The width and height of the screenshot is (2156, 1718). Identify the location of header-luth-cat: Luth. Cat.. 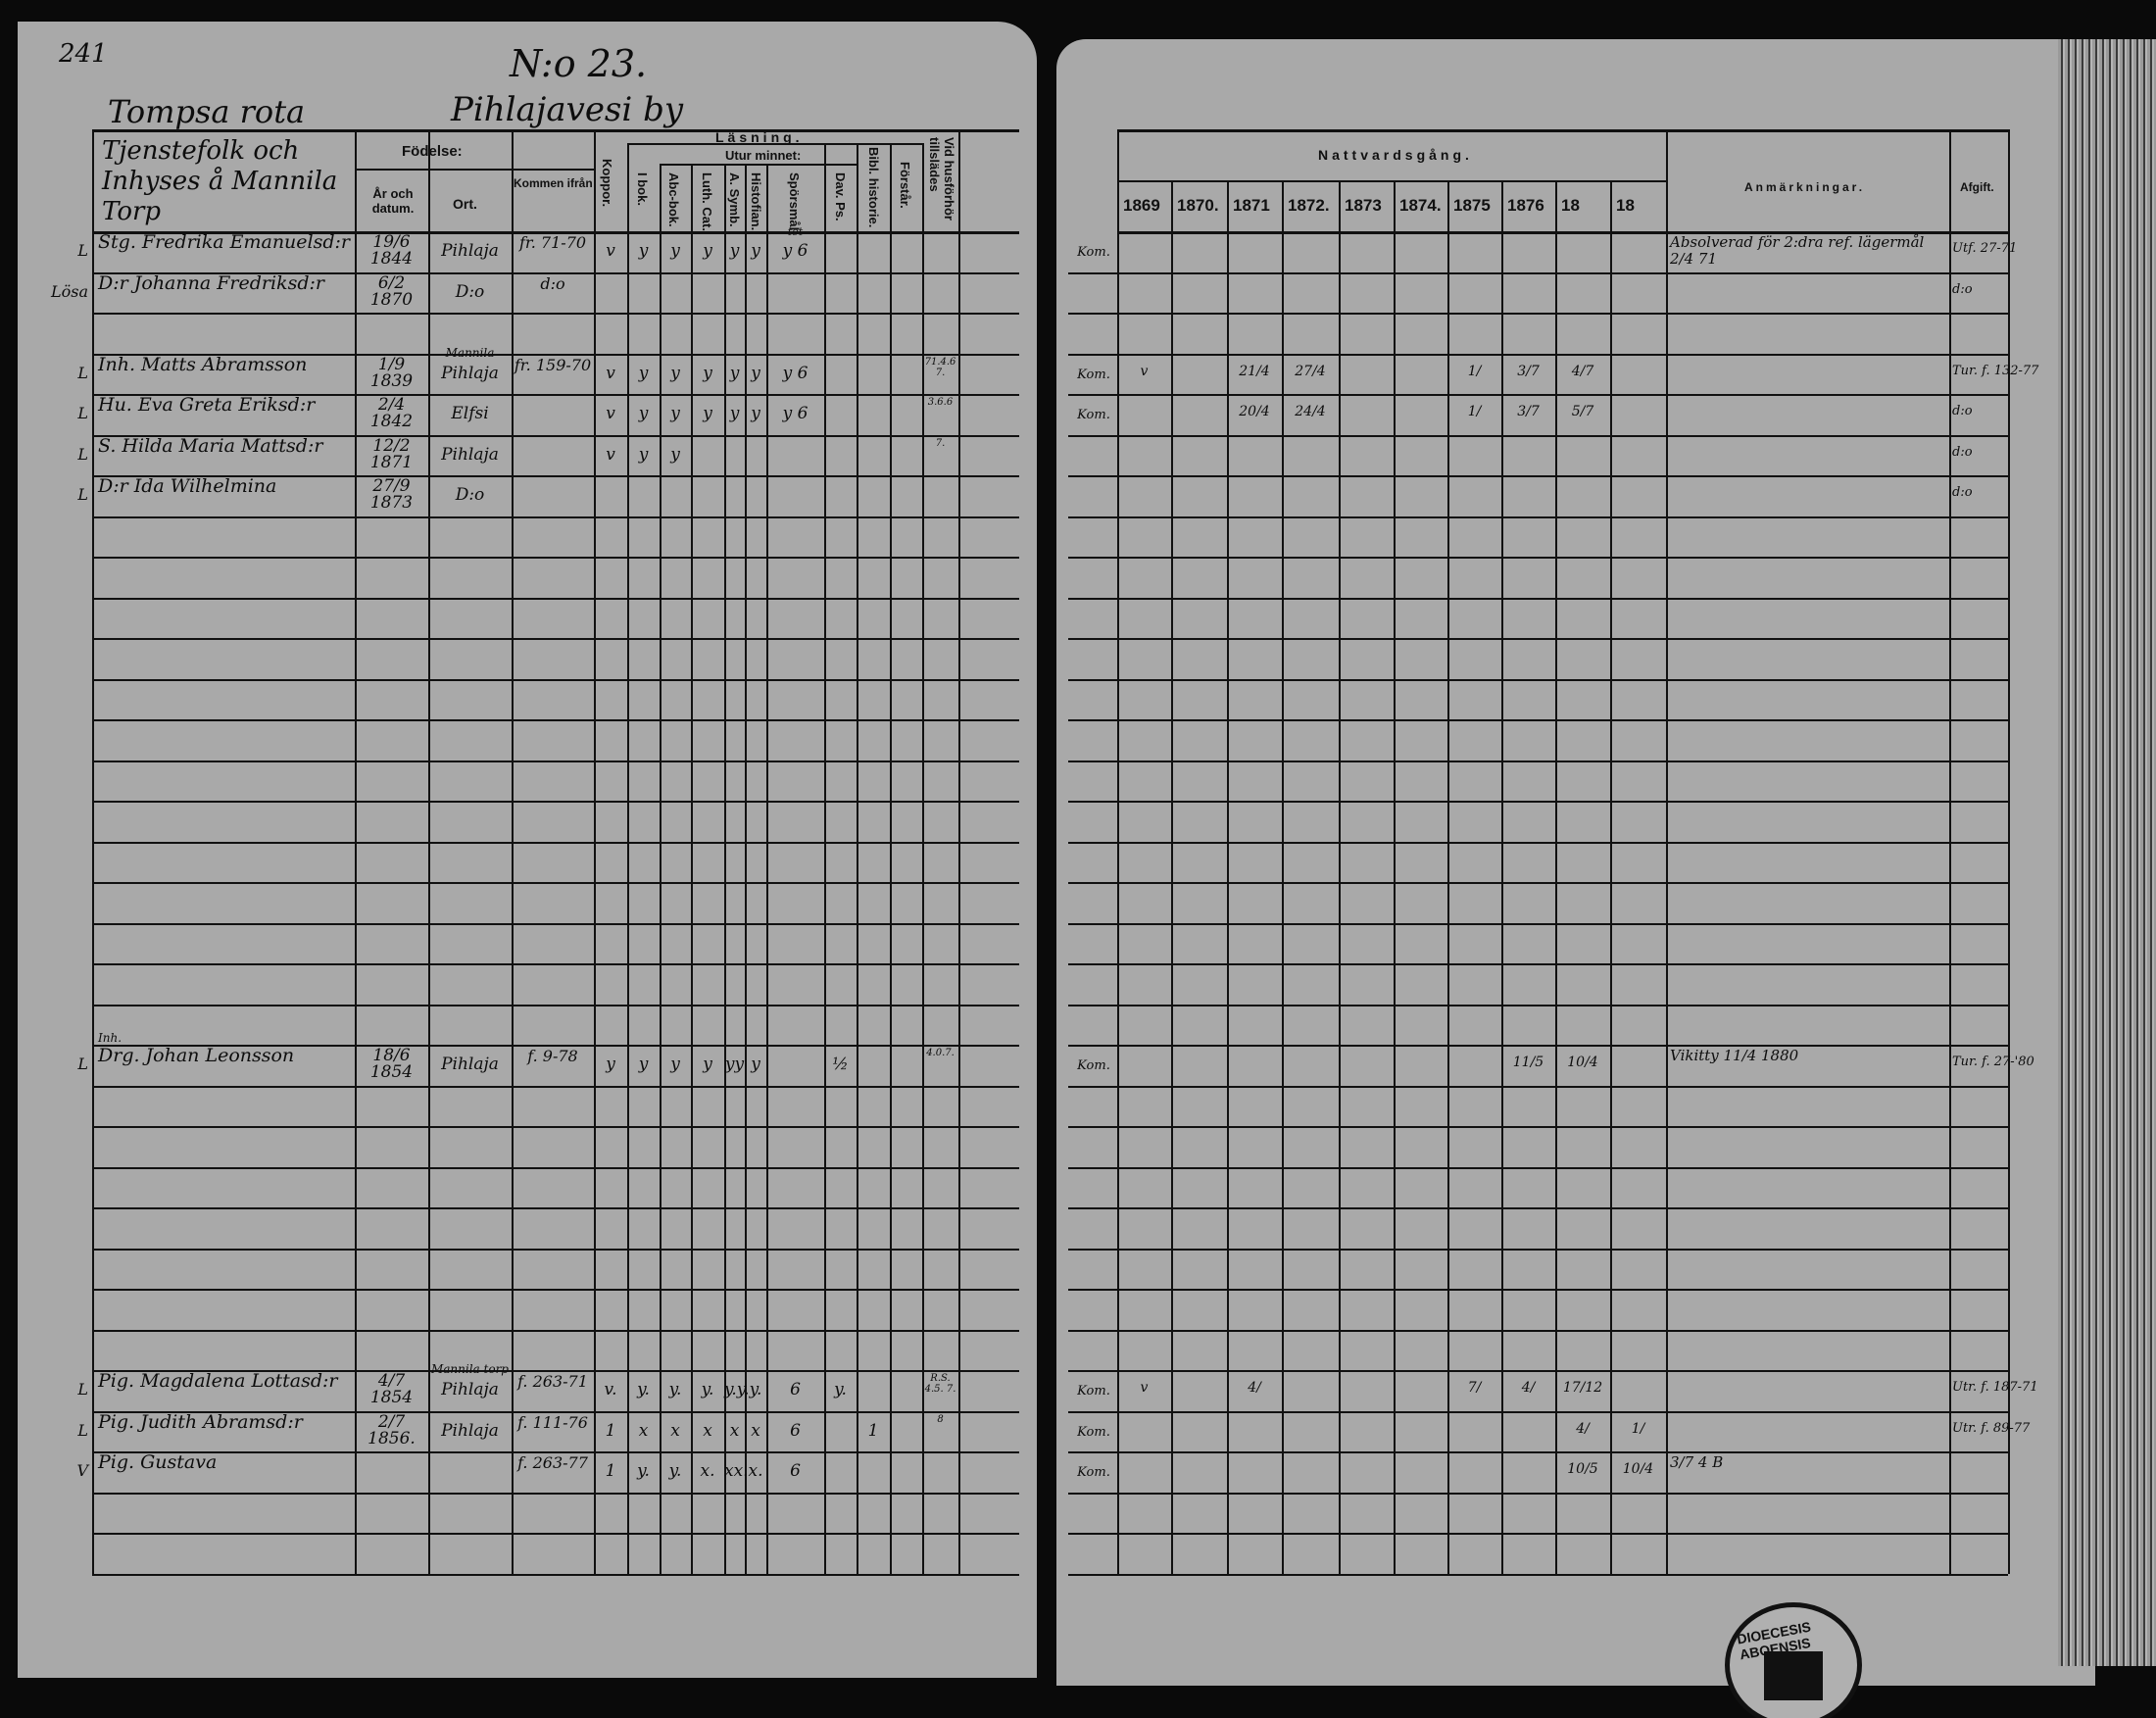
(707, 201).